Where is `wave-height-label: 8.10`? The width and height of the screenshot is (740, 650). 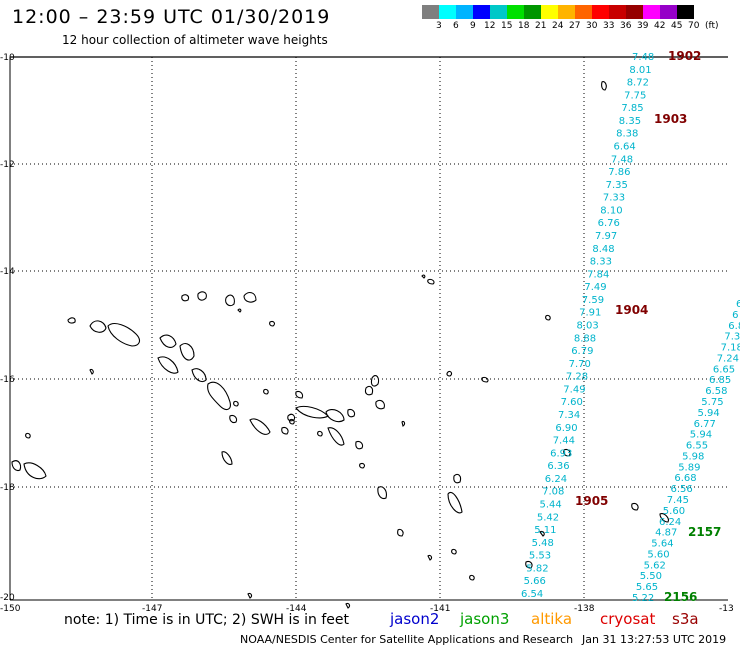
wave-height-label: 8.10 is located at coordinates (611, 210).